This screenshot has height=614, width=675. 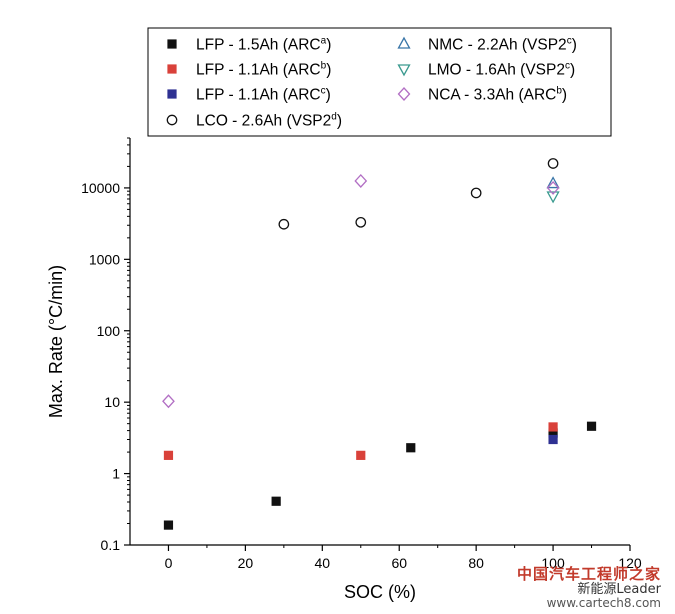 I want to click on legend-item: LCO - 2.6Ah (VSP2d), so click(x=254, y=121).